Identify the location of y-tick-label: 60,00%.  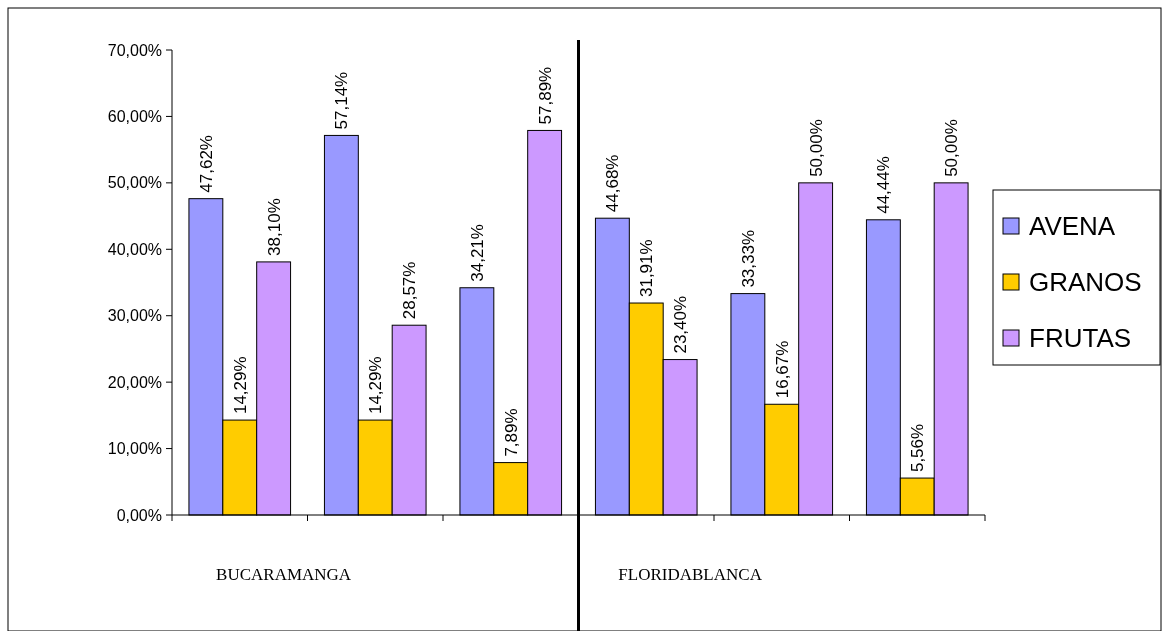
(134, 117).